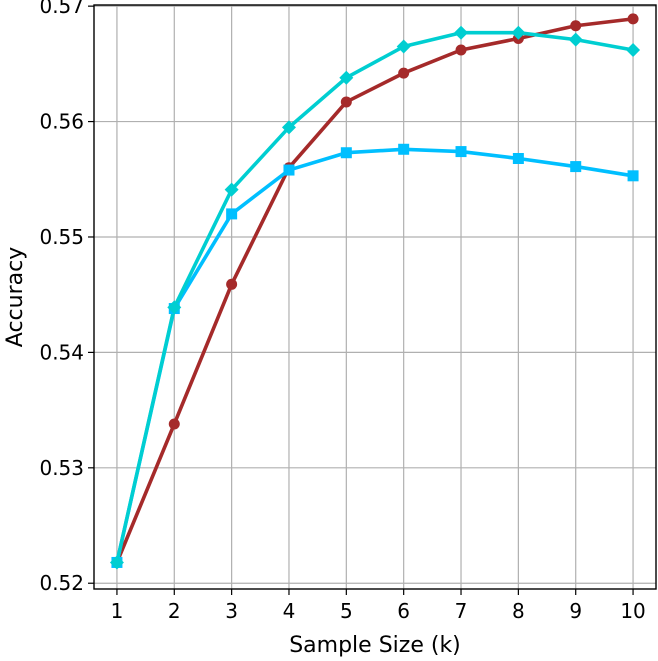 The height and width of the screenshot is (661, 658). Describe the element at coordinates (461, 611) in the screenshot. I see `x-tick-label: 7` at that location.